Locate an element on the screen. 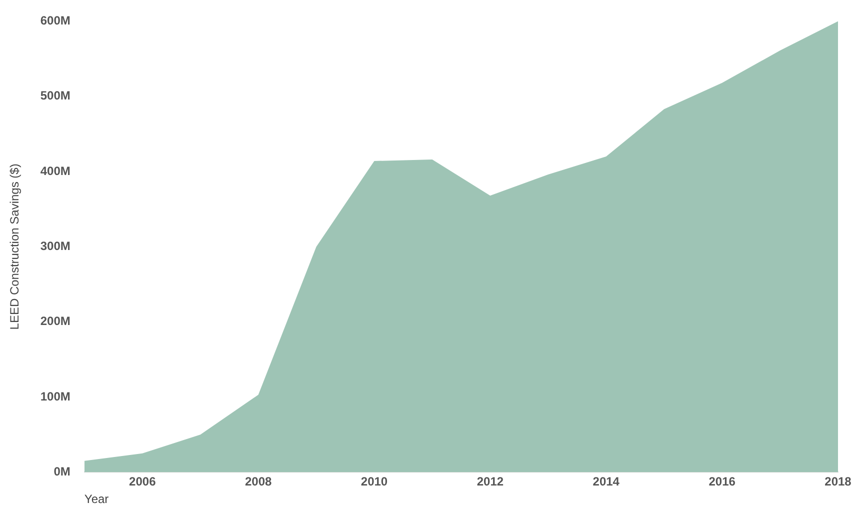  y-axis-title: LEED Construction Savings ($) is located at coordinates (15, 247).